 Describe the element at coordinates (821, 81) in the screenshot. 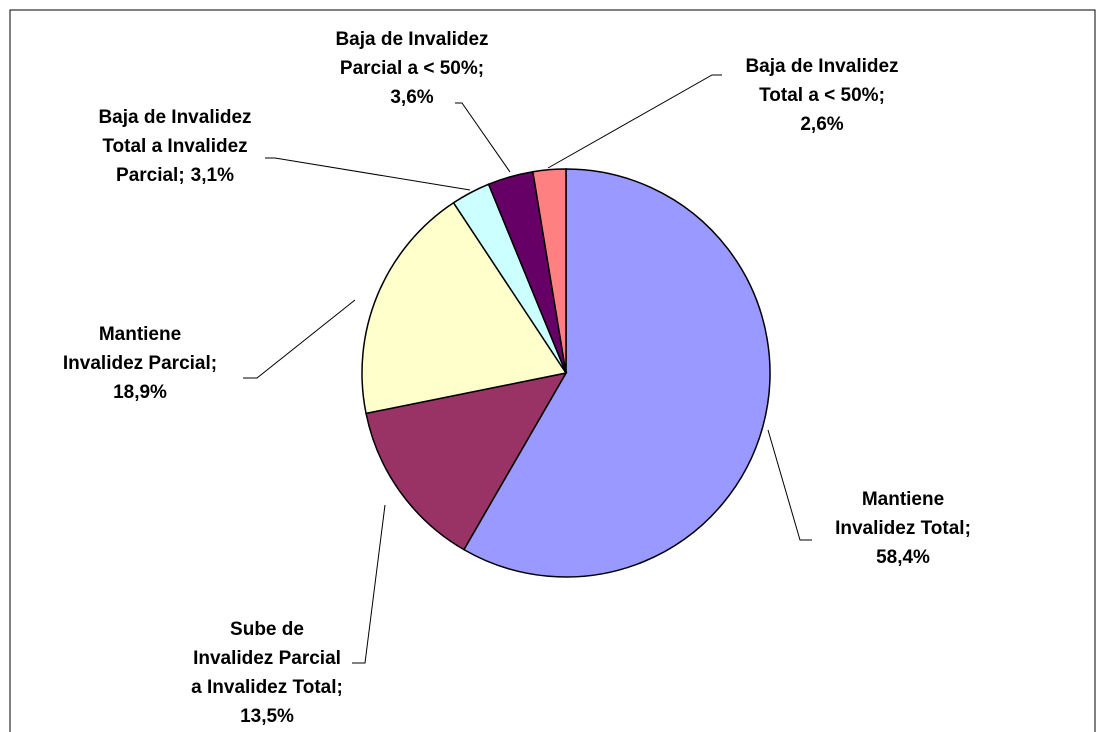

I see `slice-label: Baja de Invalidez Total a < 50%;` at that location.